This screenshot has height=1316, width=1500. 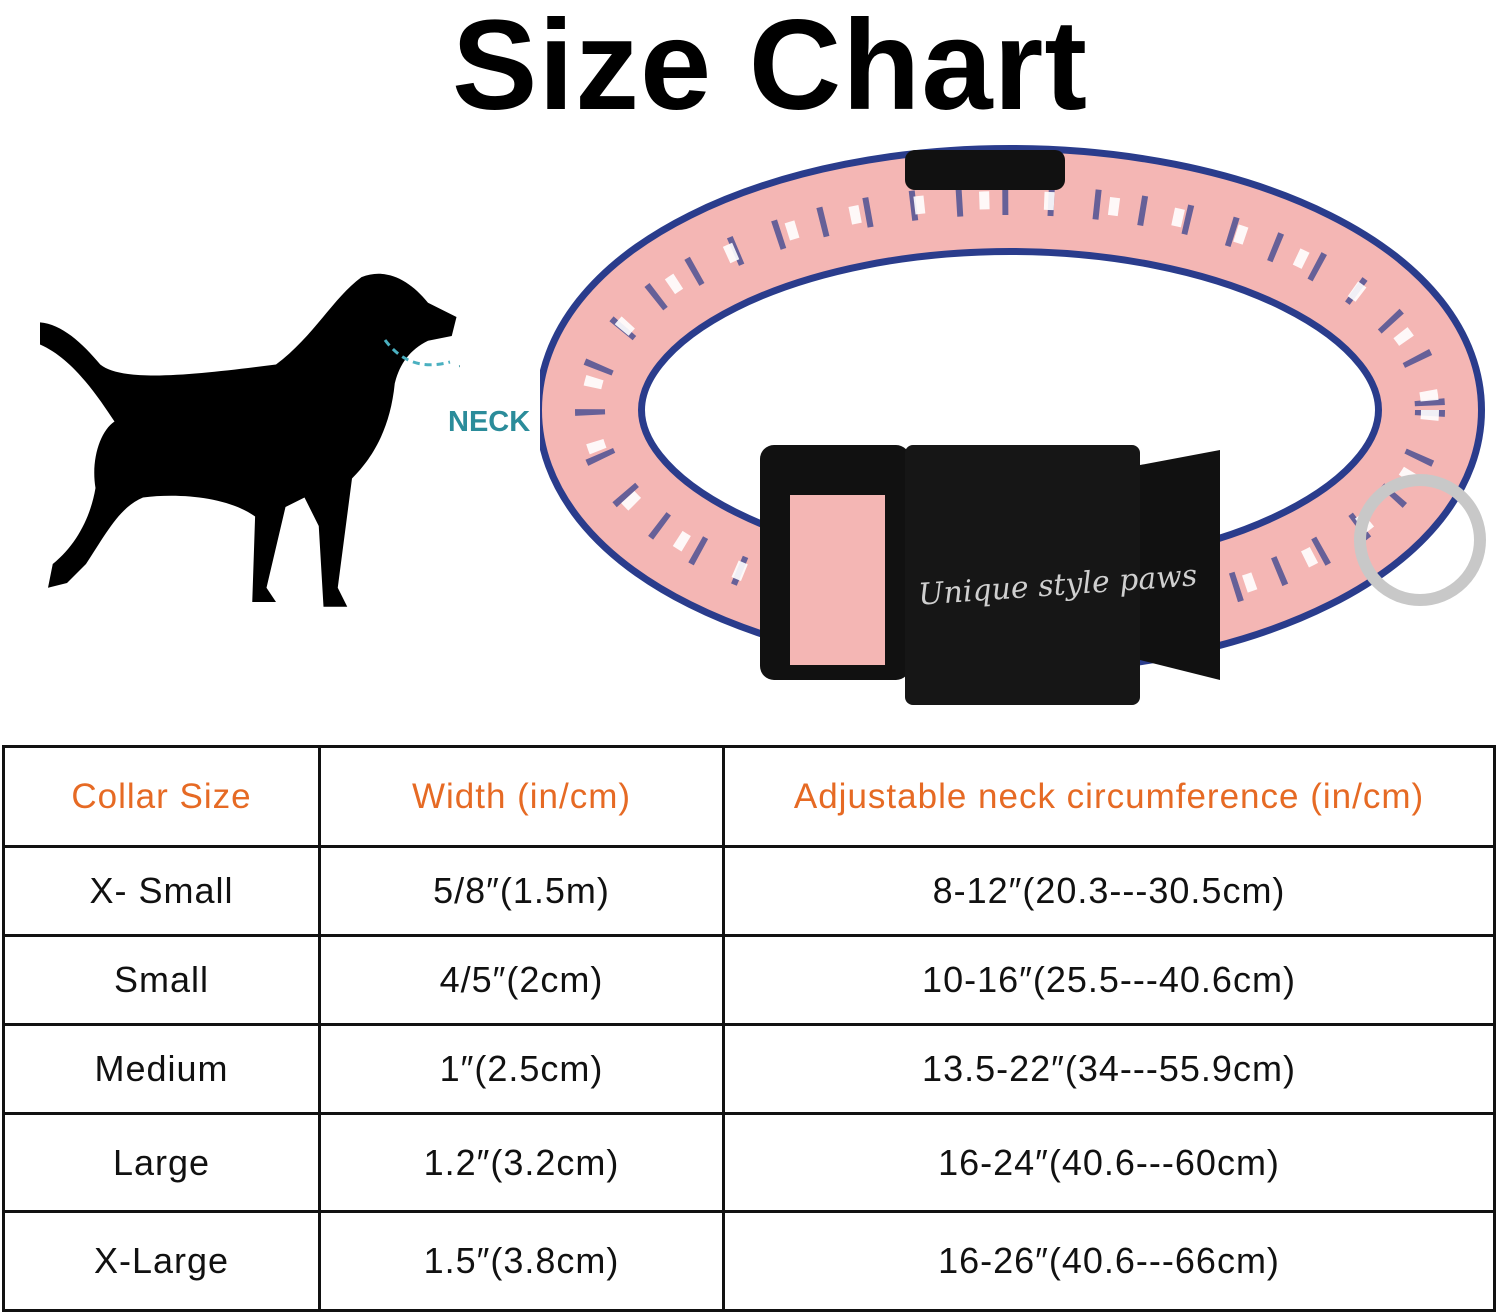 What do you see at coordinates (161, 796) in the screenshot?
I see `header-collar-size: Collar Size` at bounding box center [161, 796].